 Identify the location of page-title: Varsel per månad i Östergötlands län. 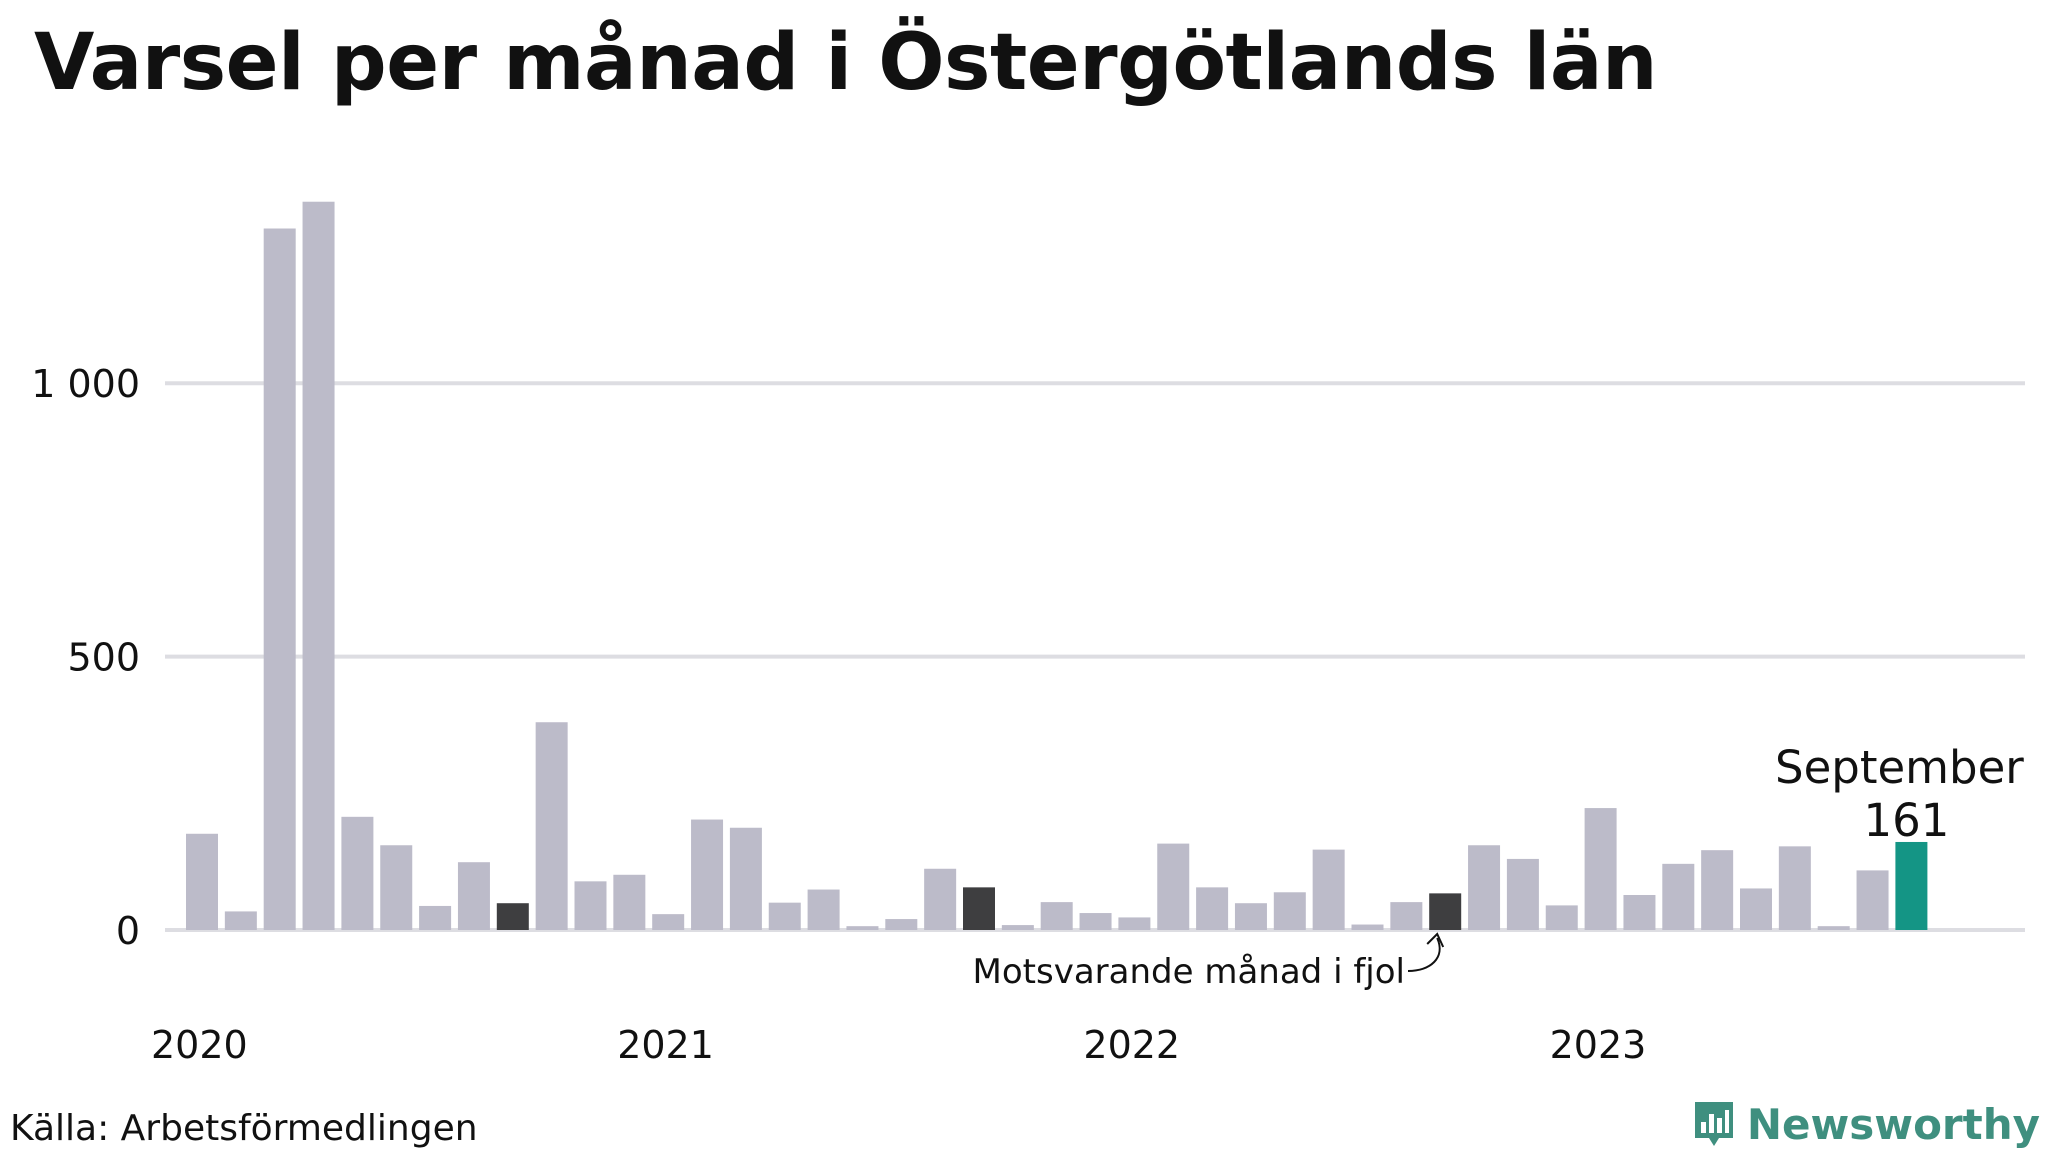
(846, 63).